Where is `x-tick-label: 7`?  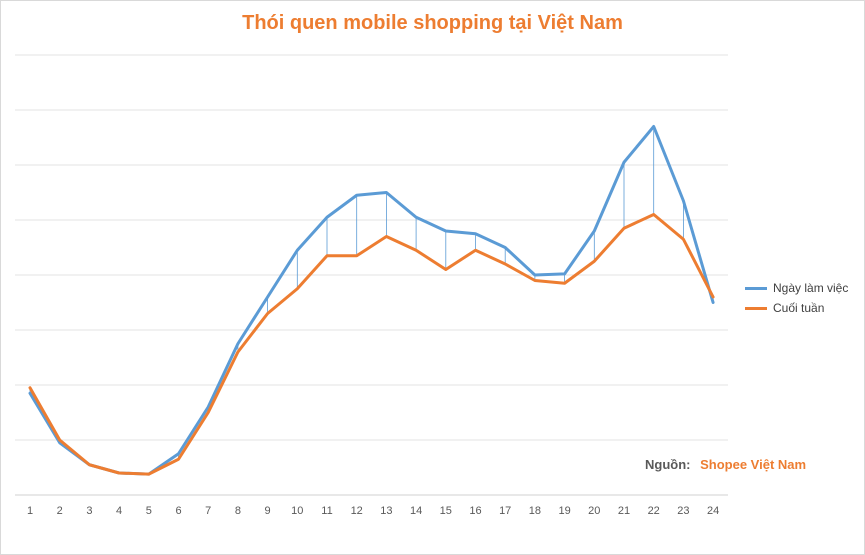
x-tick-label: 7 is located at coordinates (208, 511).